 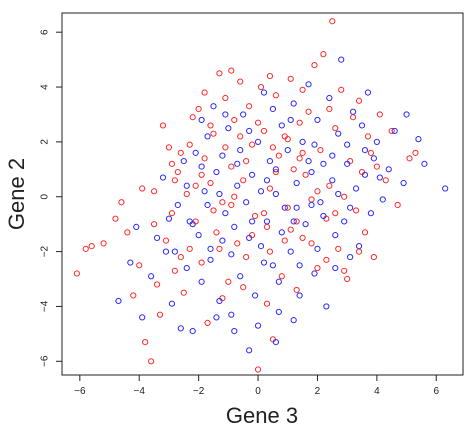 I want to click on y-tick-label: 0, so click(x=45, y=197).